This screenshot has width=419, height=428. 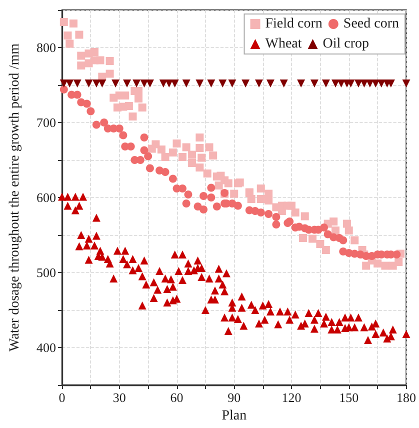 I want to click on legend-label: Seed corn, so click(x=371, y=24).